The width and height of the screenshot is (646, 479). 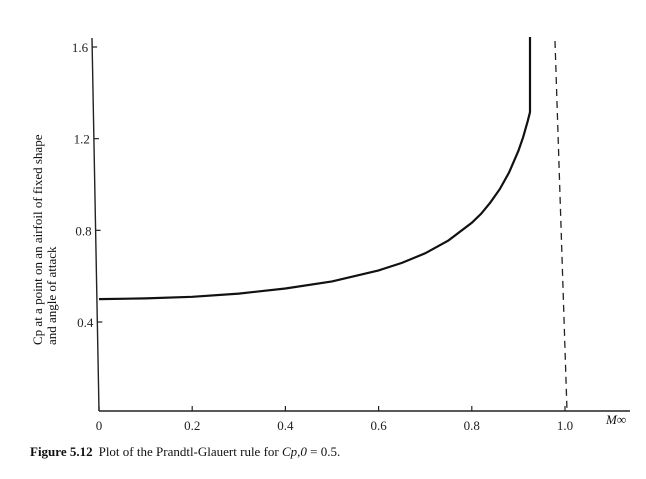 What do you see at coordinates (323, 451) in the screenshot?
I see `caption-text-suffix: = 0.5.` at bounding box center [323, 451].